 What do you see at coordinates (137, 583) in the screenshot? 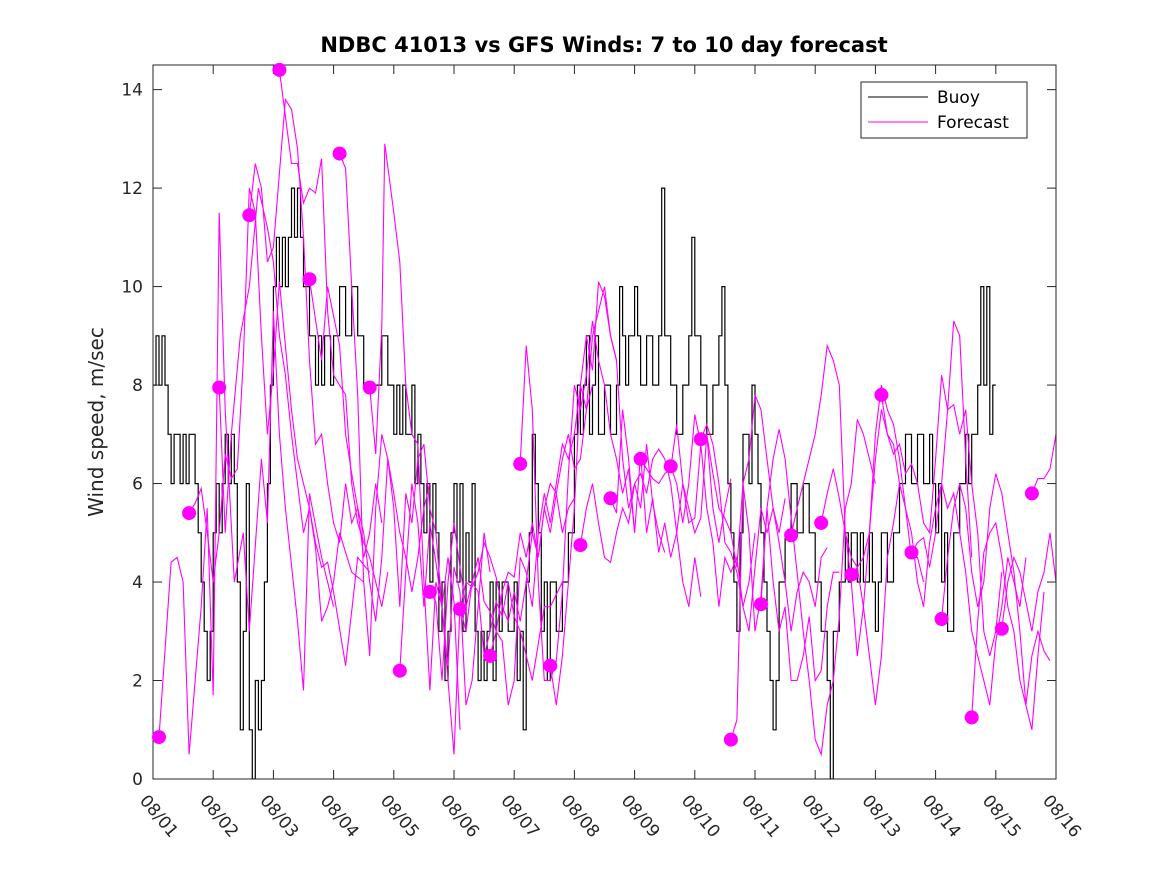
I see `y-tick-label: 4` at bounding box center [137, 583].